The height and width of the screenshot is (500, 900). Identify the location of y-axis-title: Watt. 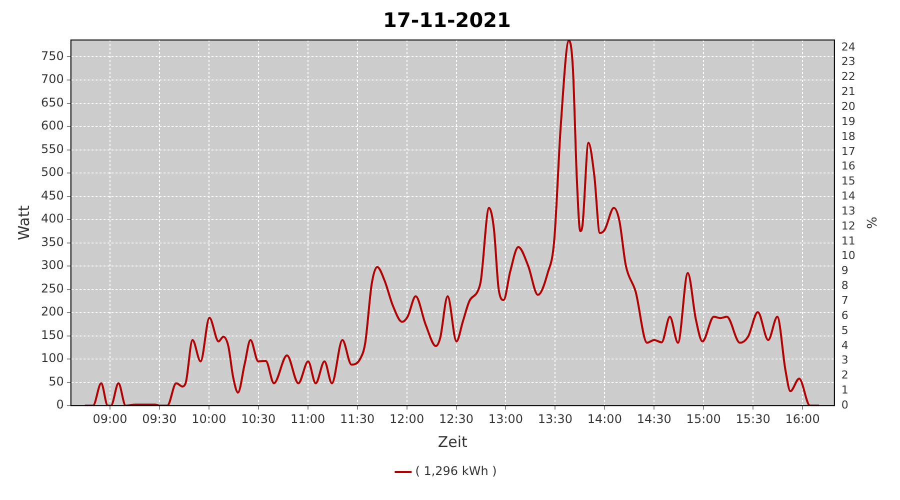
(23, 222).